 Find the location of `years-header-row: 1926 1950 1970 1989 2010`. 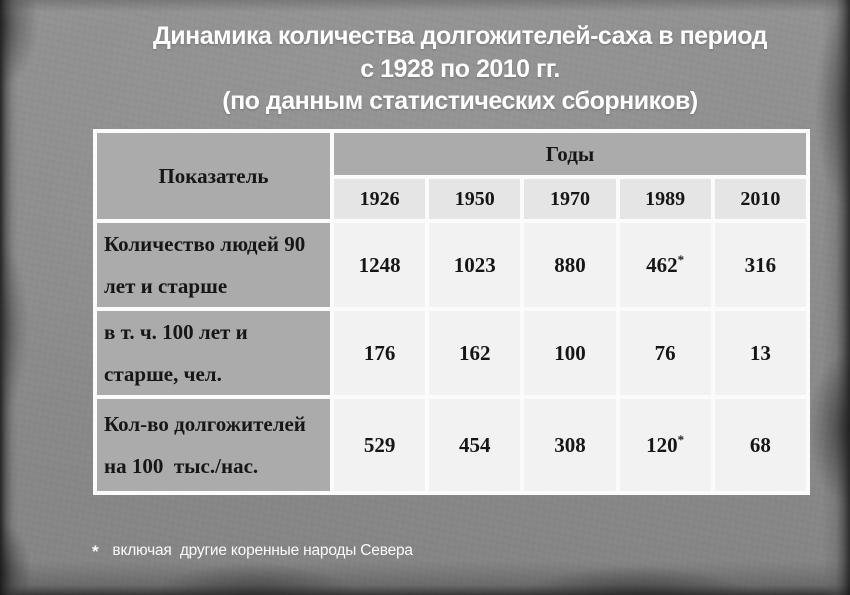

years-header-row: 1926 1950 1970 1989 2010 is located at coordinates (451, 199).